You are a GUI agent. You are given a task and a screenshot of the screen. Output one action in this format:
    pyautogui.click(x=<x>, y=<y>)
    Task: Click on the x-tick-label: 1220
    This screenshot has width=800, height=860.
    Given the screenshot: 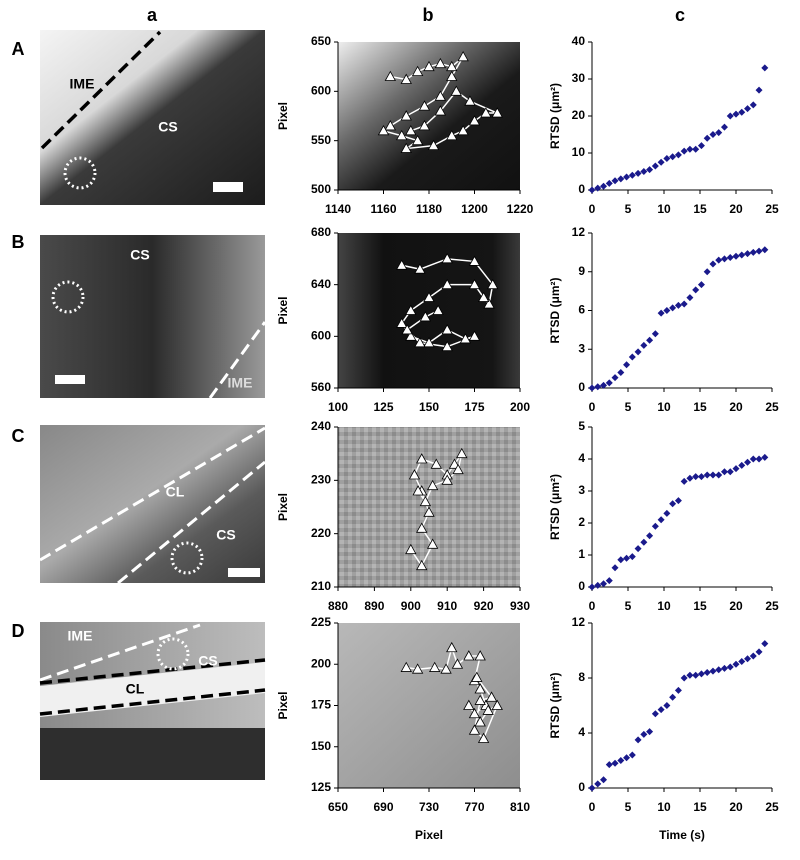 What is the action you would take?
    pyautogui.click(x=520, y=209)
    